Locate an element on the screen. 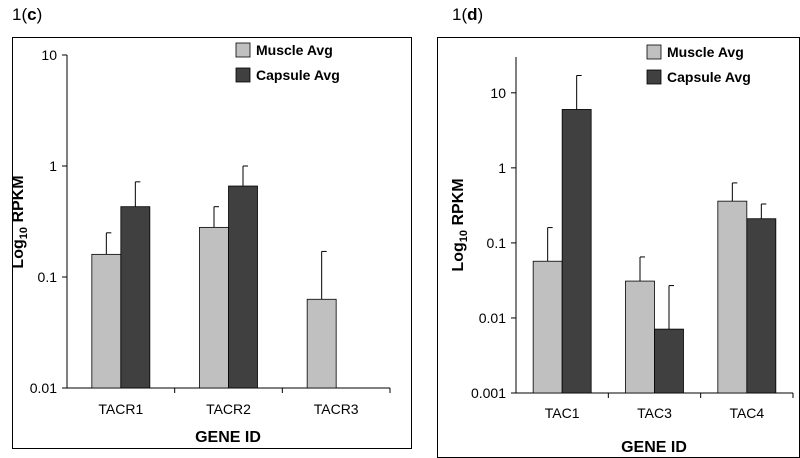 The height and width of the screenshot is (458, 800). category-label: TAC3 is located at coordinates (654, 413).